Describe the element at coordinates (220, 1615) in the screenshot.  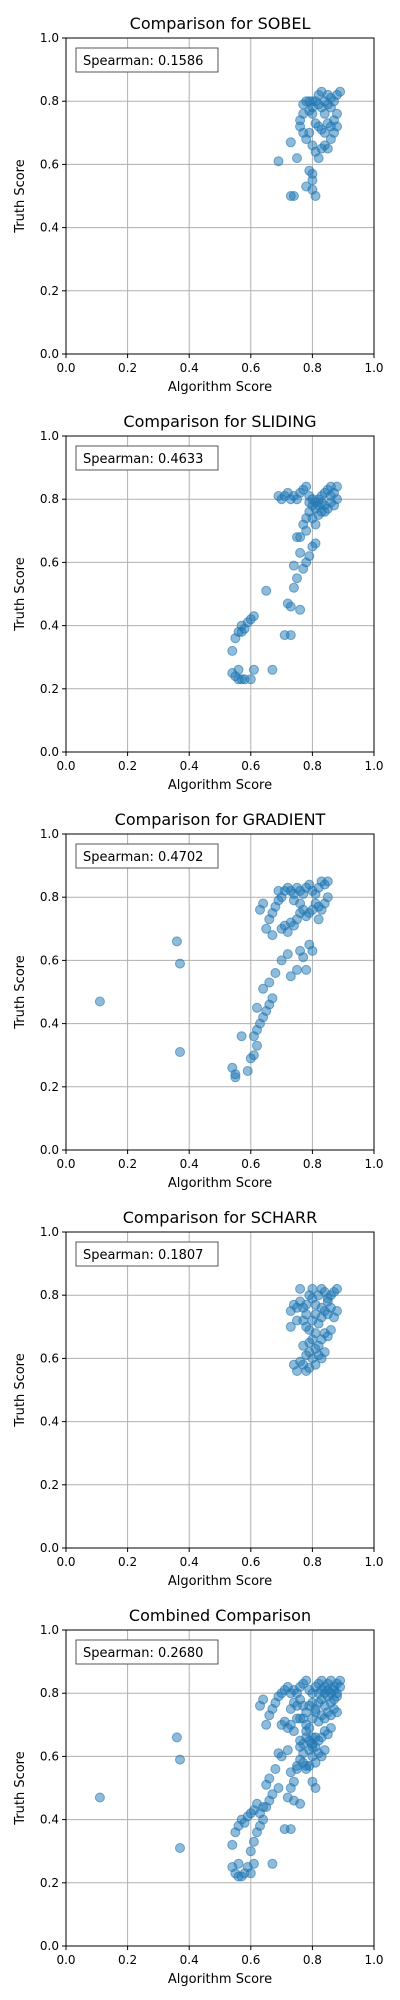
I see `chart-4-title: Combined Comparison` at that location.